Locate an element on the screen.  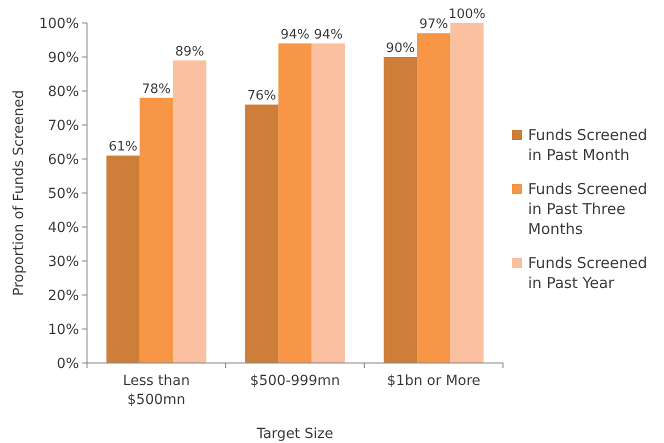
y-tick-label: 90% is located at coordinates (63, 58).